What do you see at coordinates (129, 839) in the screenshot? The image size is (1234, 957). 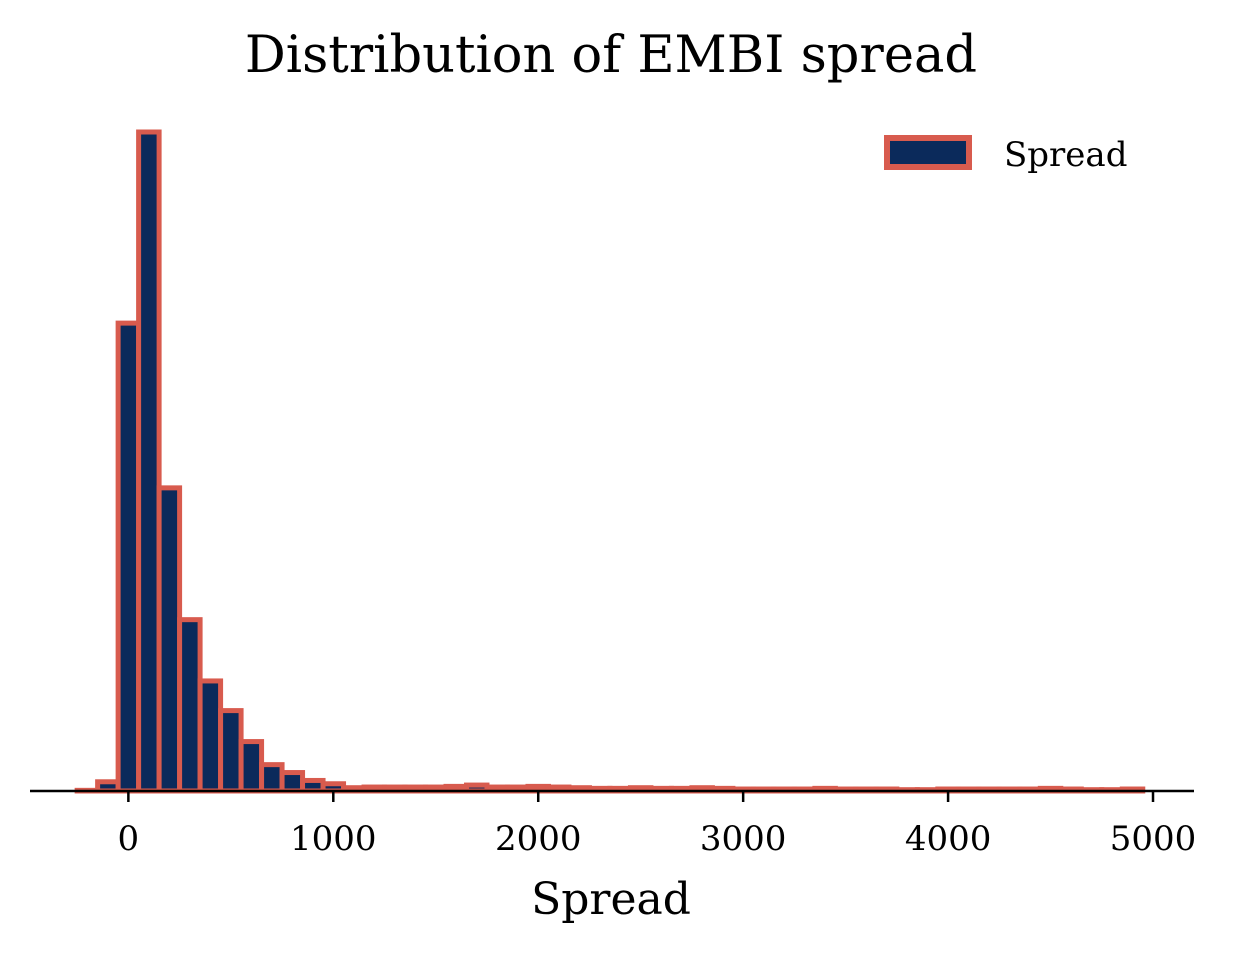 I see `x-tick-label: 0` at bounding box center [129, 839].